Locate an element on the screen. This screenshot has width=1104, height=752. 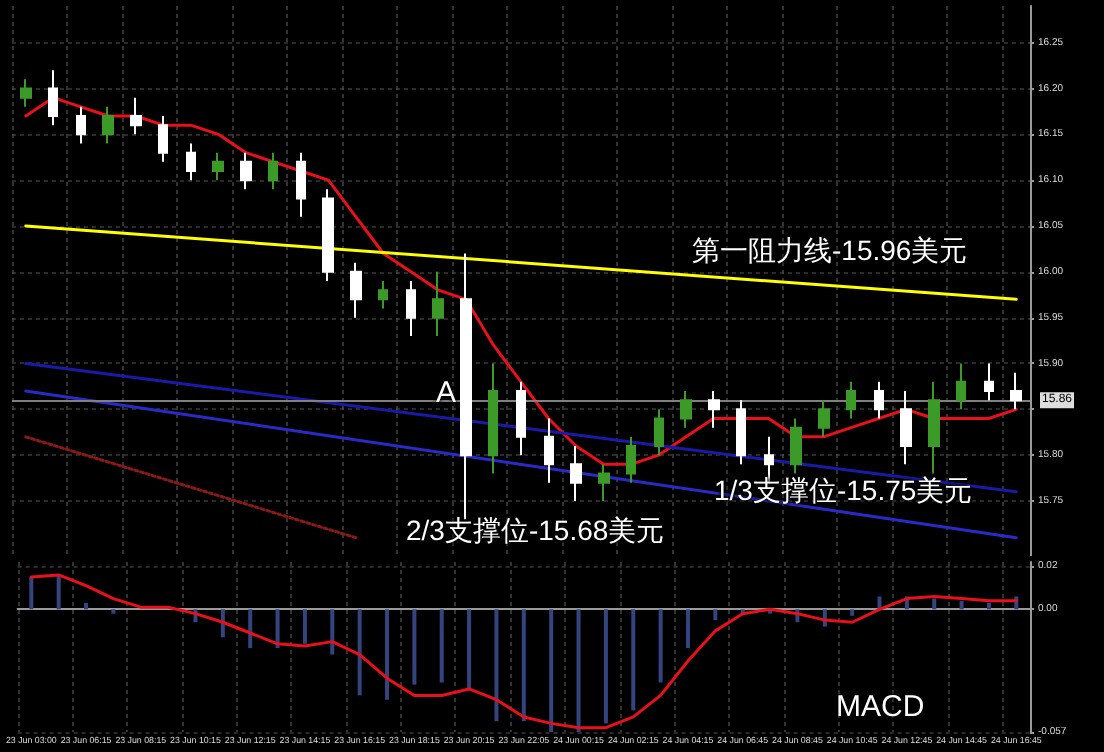
annotation: MACD is located at coordinates (880, 707).